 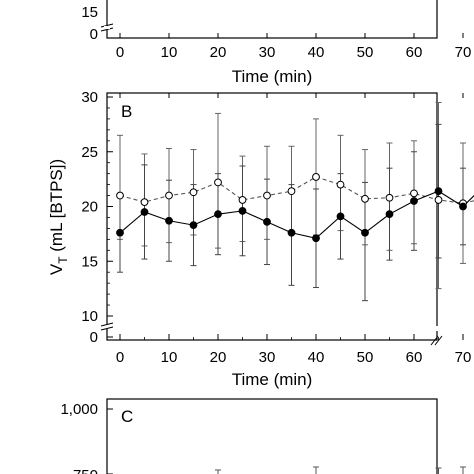 What do you see at coordinates (63, 260) in the screenshot?
I see `panel-b-y-axis-label-subscript: T` at bounding box center [63, 260].